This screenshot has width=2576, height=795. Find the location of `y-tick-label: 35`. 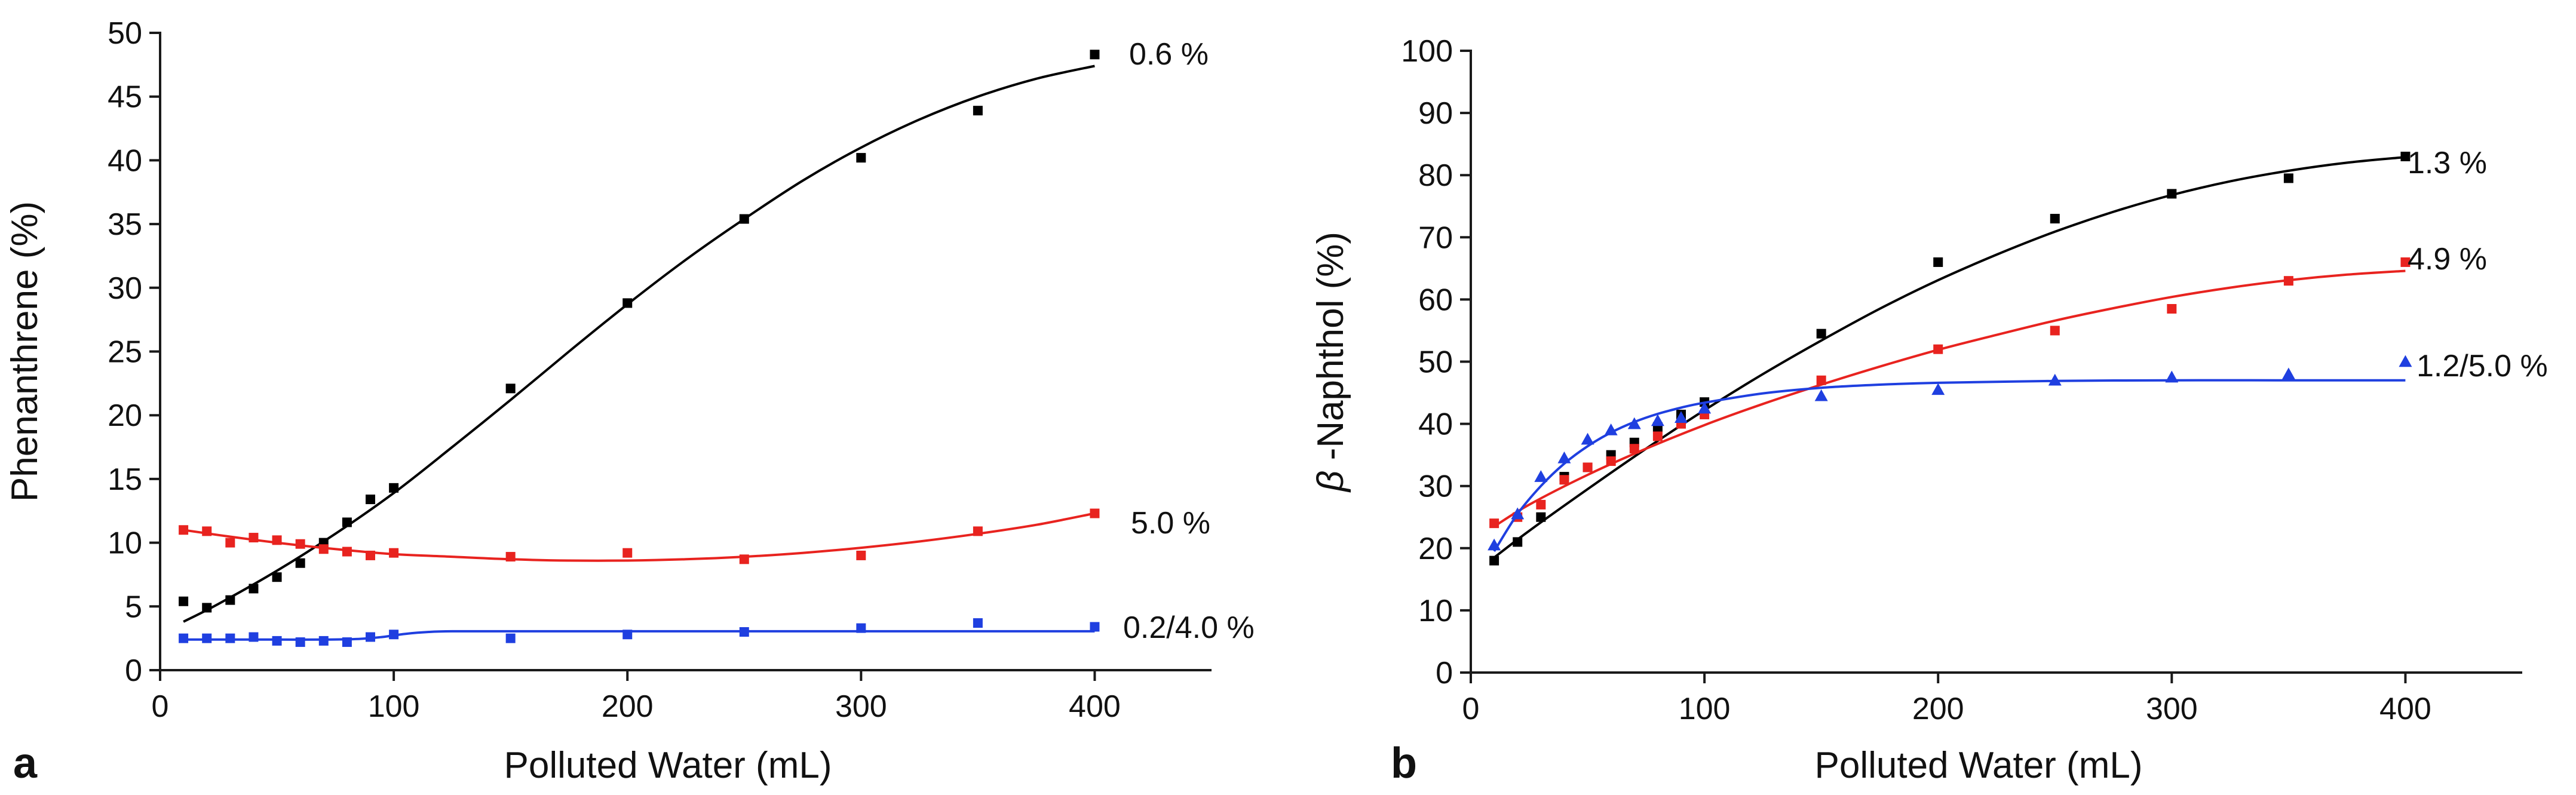

y-tick-label: 35 is located at coordinates (125, 225).